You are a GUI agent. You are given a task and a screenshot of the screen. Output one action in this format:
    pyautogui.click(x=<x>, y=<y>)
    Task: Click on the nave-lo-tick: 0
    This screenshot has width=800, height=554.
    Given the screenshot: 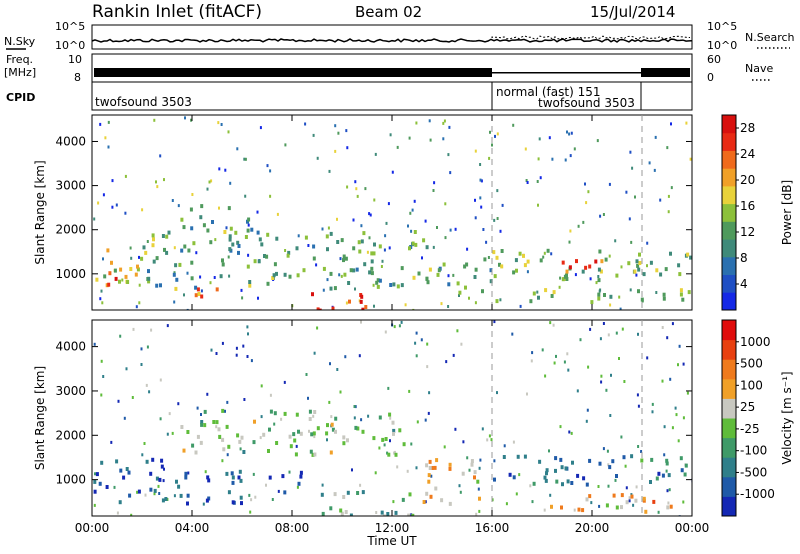 What is the action you would take?
    pyautogui.click(x=710, y=77)
    